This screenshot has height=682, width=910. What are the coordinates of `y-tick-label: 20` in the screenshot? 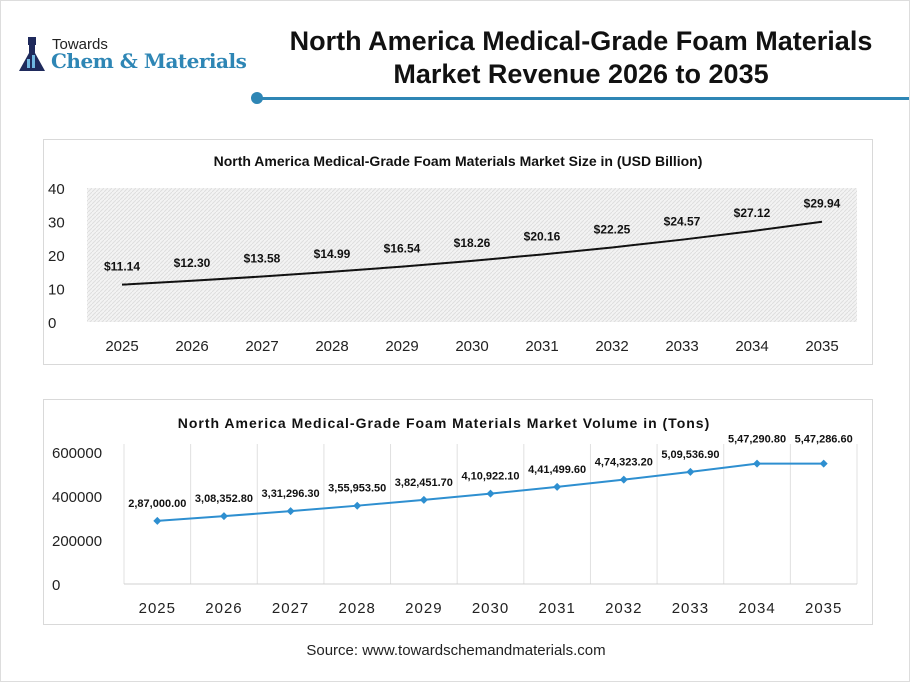 It's located at (56, 256).